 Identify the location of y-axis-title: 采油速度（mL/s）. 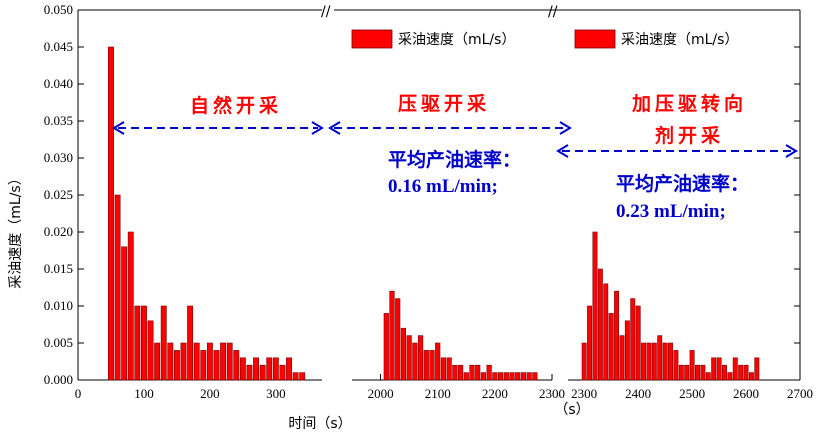
(16, 229).